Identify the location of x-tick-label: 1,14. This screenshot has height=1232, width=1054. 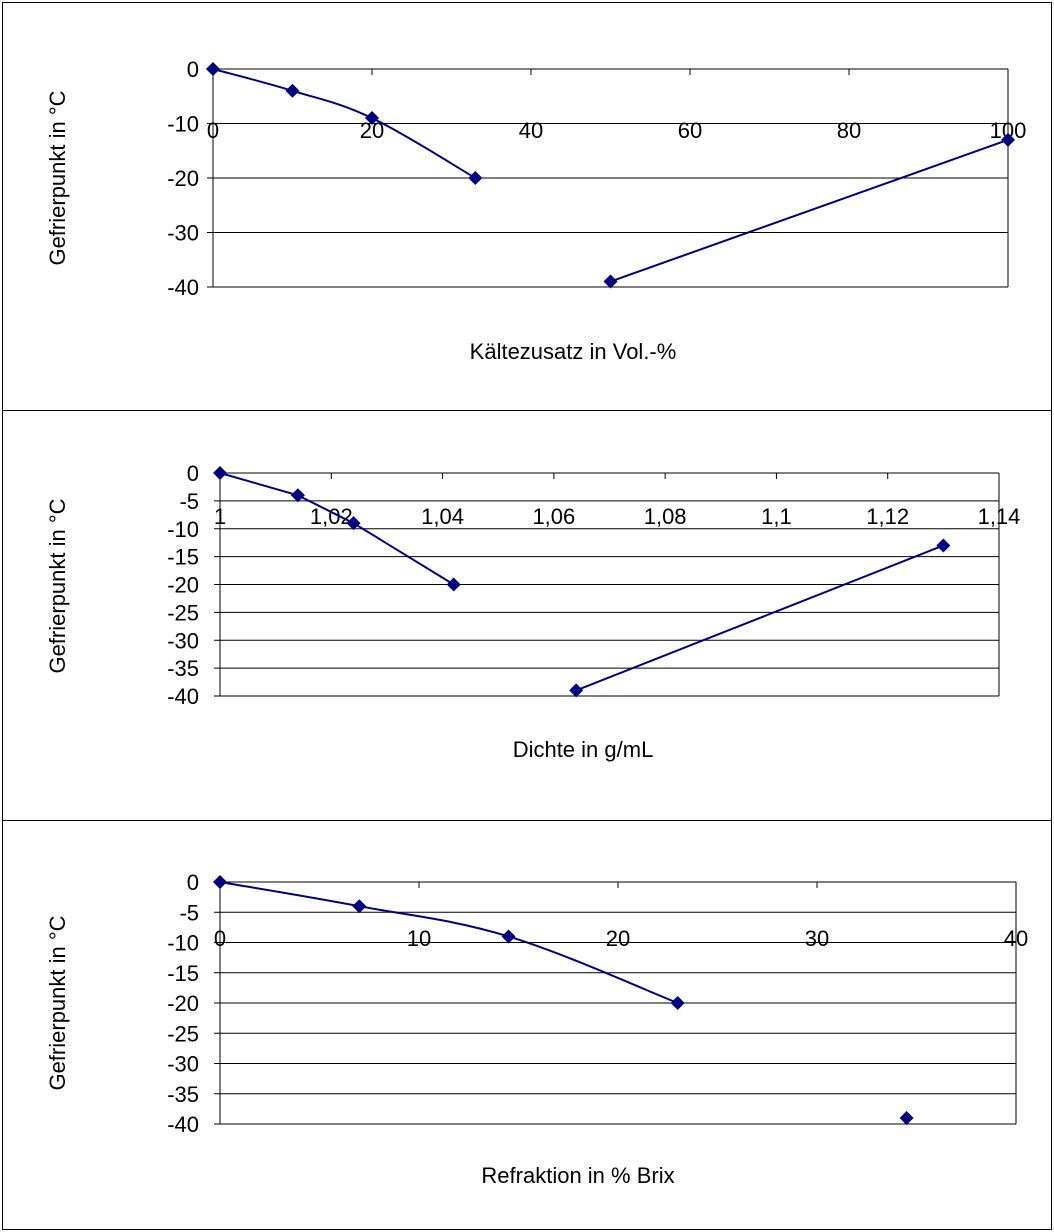
(999, 516).